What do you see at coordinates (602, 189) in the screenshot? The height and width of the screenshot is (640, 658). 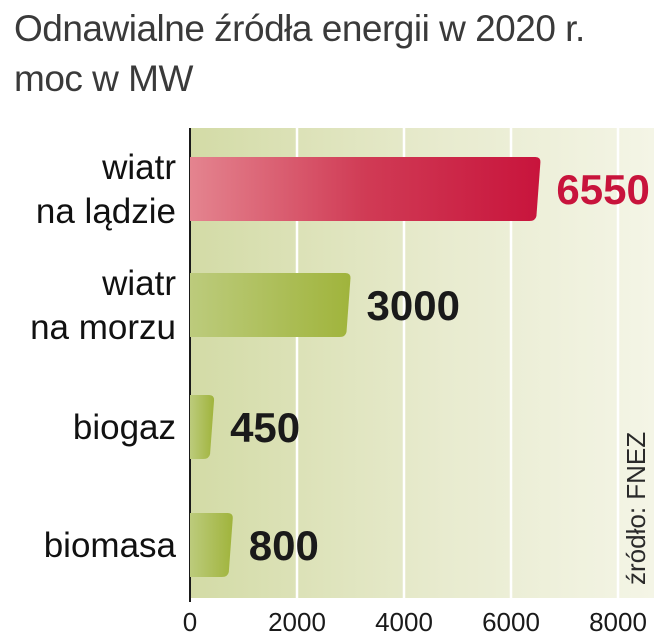 I see `bar-value-label: 6550` at bounding box center [602, 189].